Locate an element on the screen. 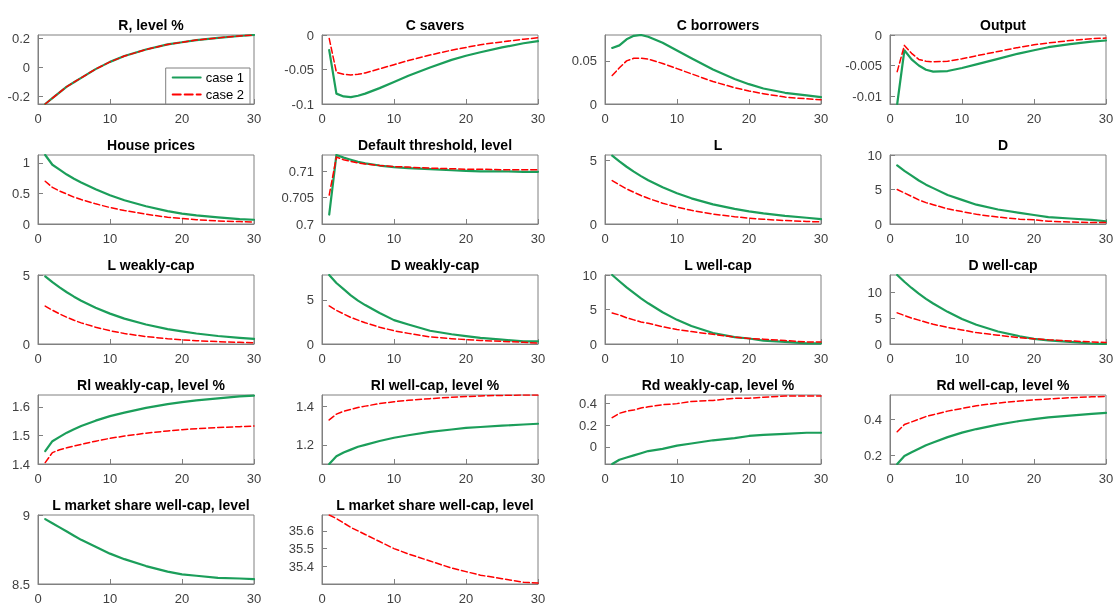 Image resolution: width=1115 pixels, height=605 pixels. chart-title: D weakly-cap is located at coordinates (435, 265).